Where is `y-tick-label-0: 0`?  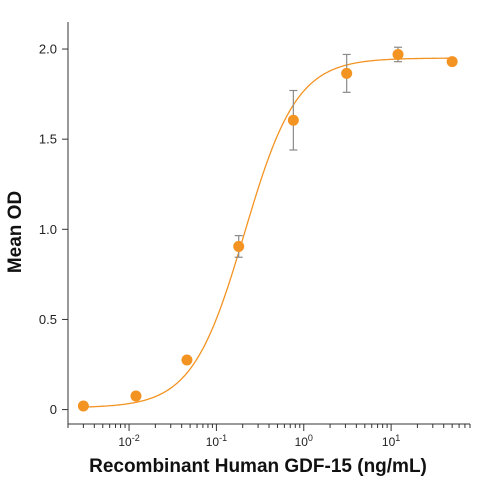
y-tick-label-0: 0 is located at coordinates (53, 409).